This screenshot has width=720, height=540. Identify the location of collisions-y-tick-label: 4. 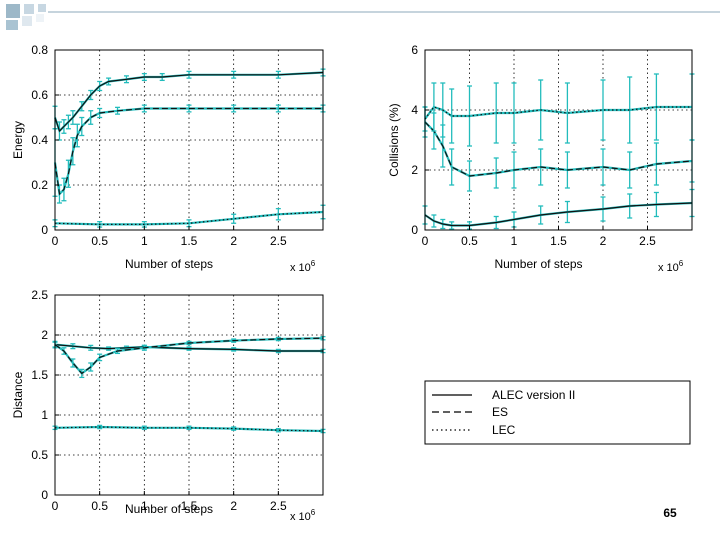
(414, 110).